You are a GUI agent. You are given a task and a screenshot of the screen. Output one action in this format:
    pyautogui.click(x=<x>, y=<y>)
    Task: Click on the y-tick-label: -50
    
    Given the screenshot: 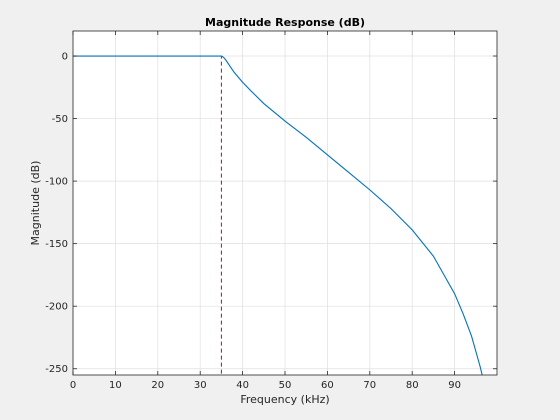 What is the action you would take?
    pyautogui.click(x=60, y=119)
    